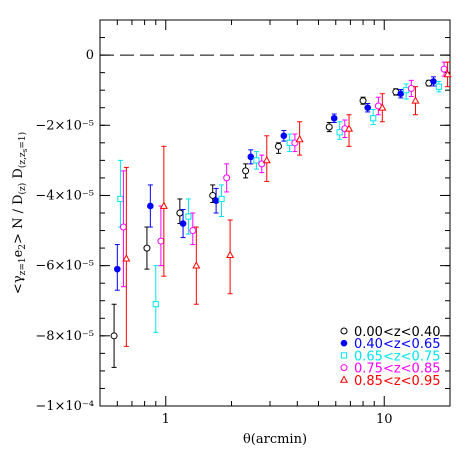  What do you see at coordinates (64, 125) in the screenshot?
I see `y-tick-label: −2×10⁻⁵` at bounding box center [64, 125].